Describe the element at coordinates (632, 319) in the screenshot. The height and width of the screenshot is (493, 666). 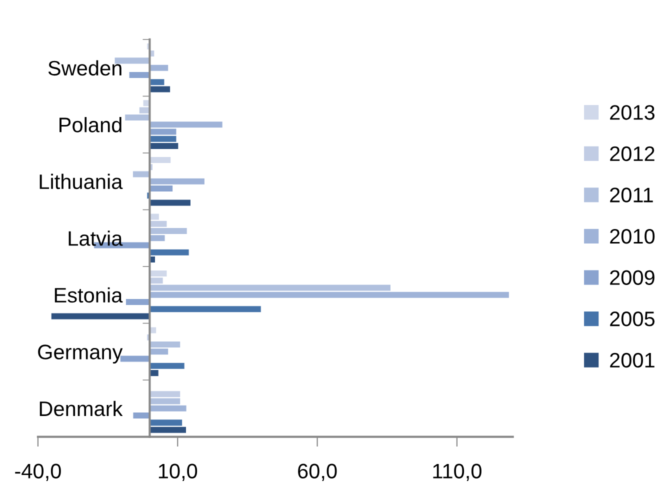
I see `legend-label: 2005` at that location.